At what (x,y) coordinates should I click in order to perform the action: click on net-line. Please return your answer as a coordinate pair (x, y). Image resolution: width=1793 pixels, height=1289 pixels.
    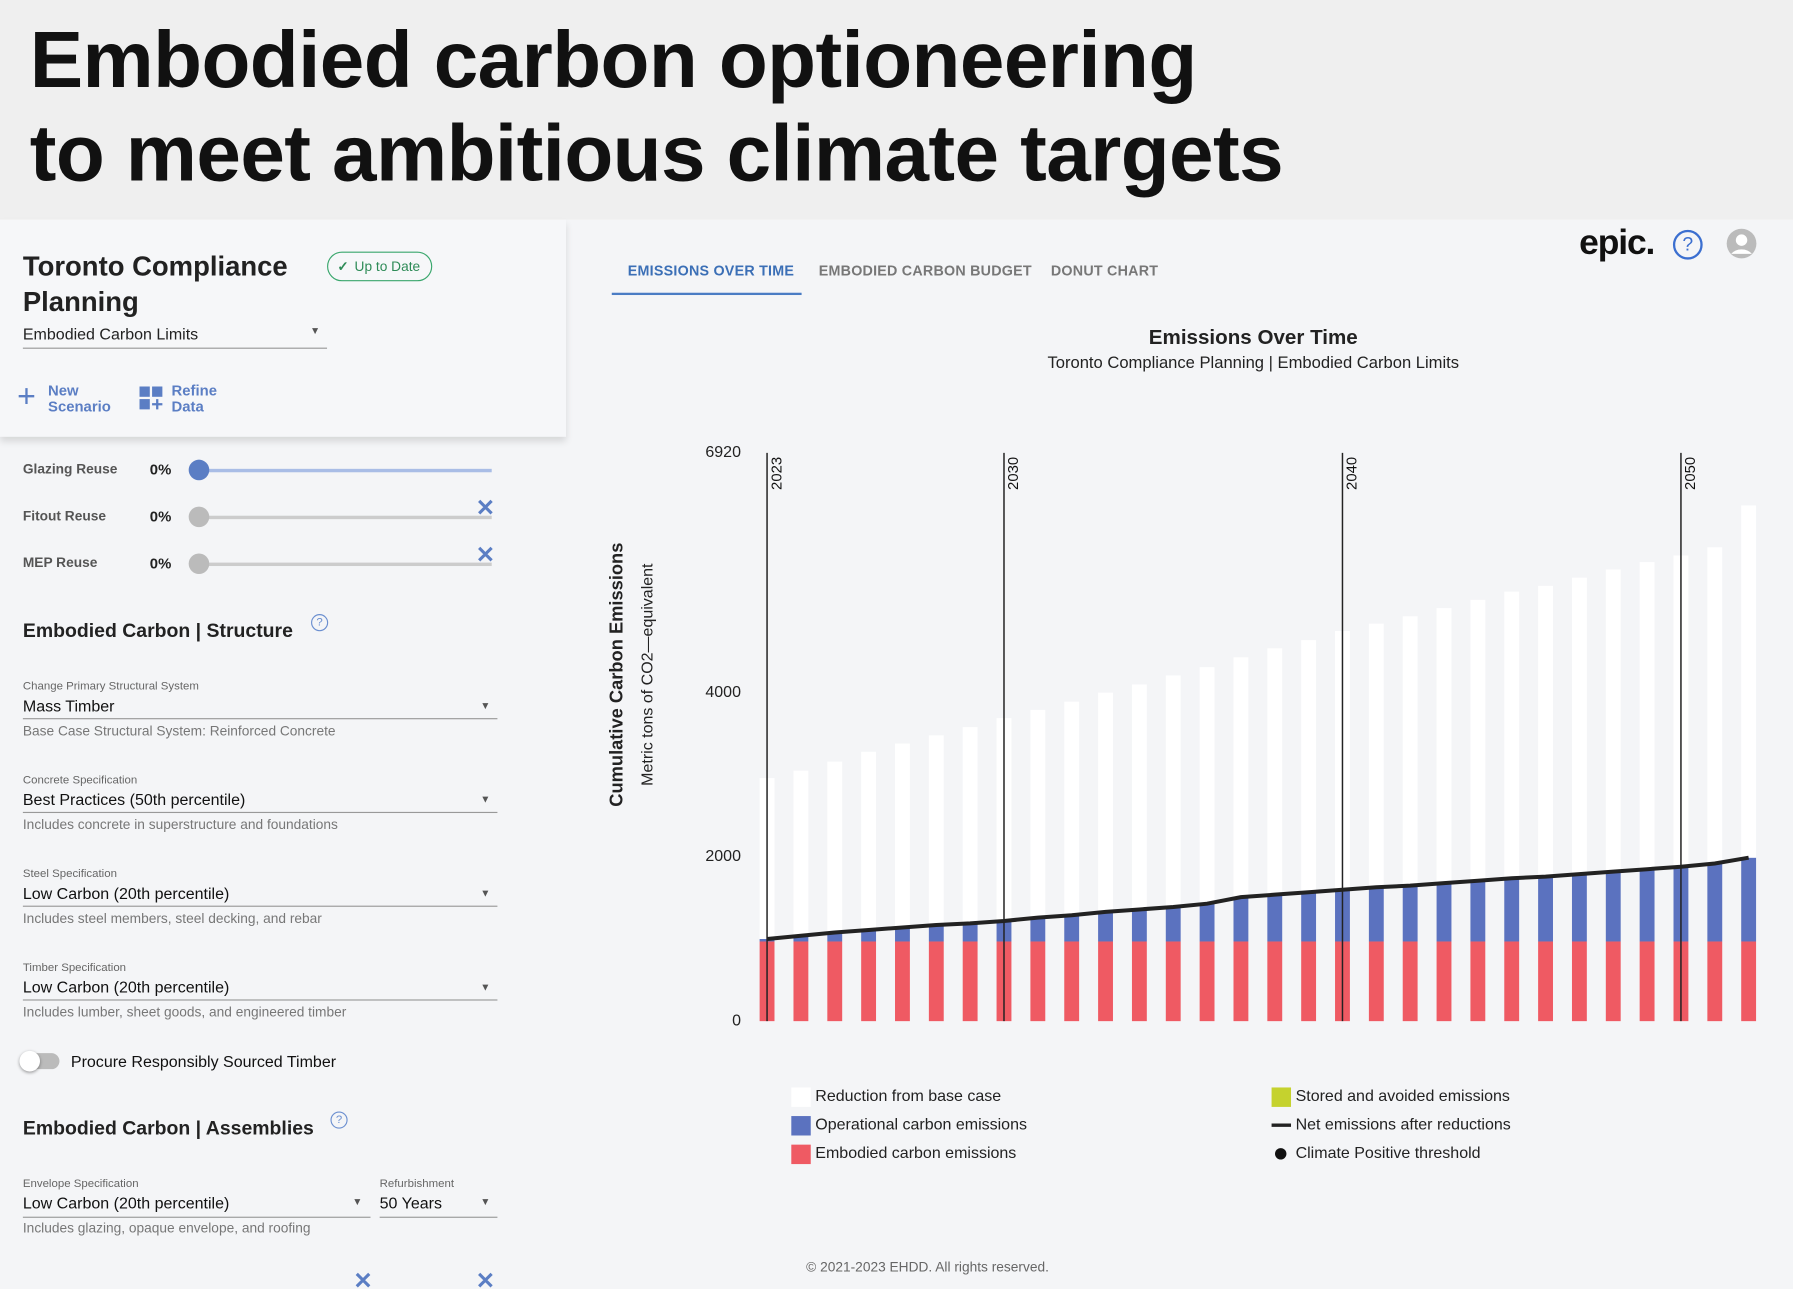
    Looking at the image, I should click on (1257, 898).